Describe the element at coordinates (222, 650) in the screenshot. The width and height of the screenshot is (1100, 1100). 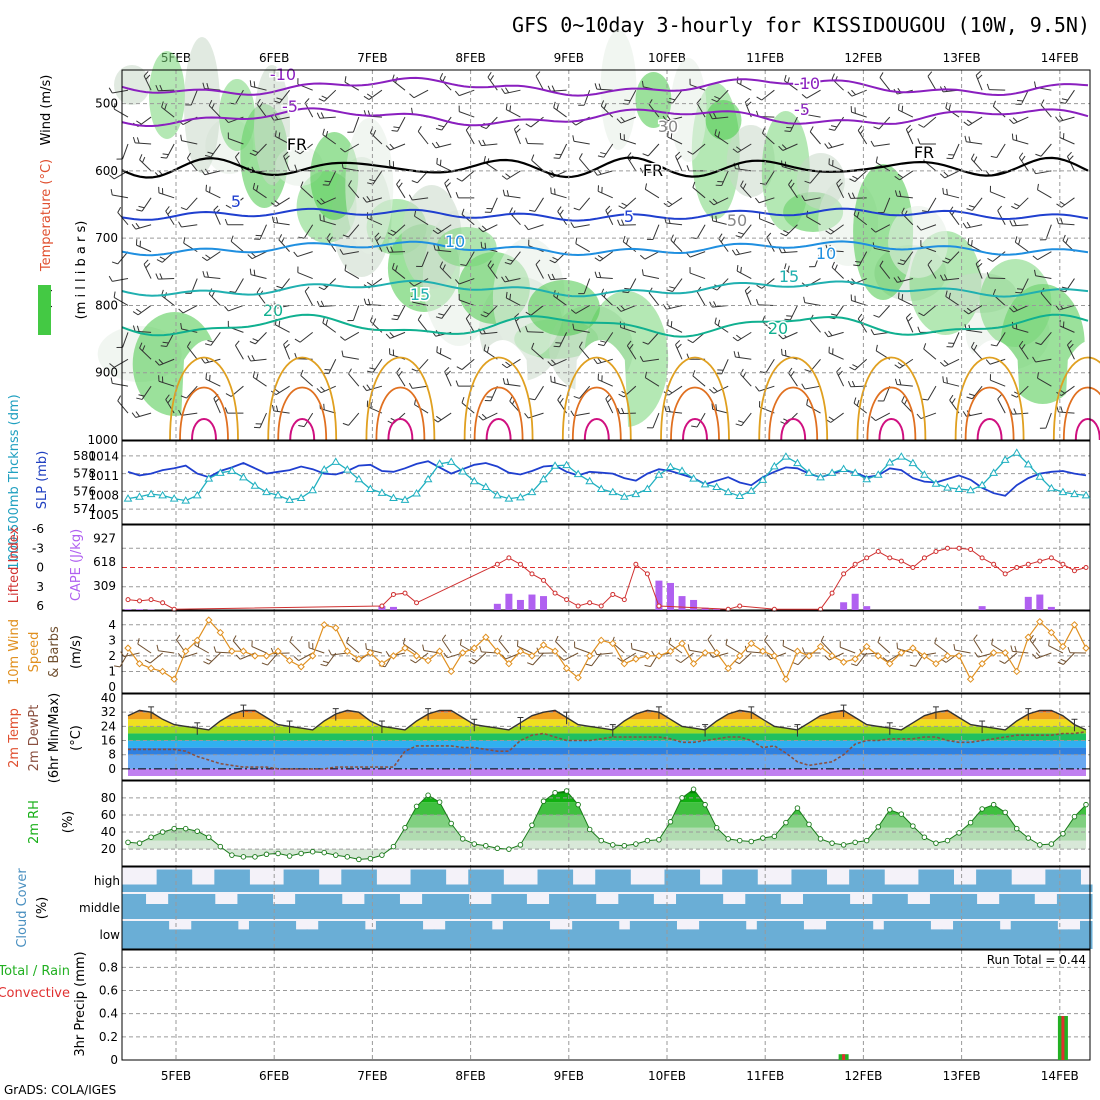
I see `surface-wind-barb` at that location.